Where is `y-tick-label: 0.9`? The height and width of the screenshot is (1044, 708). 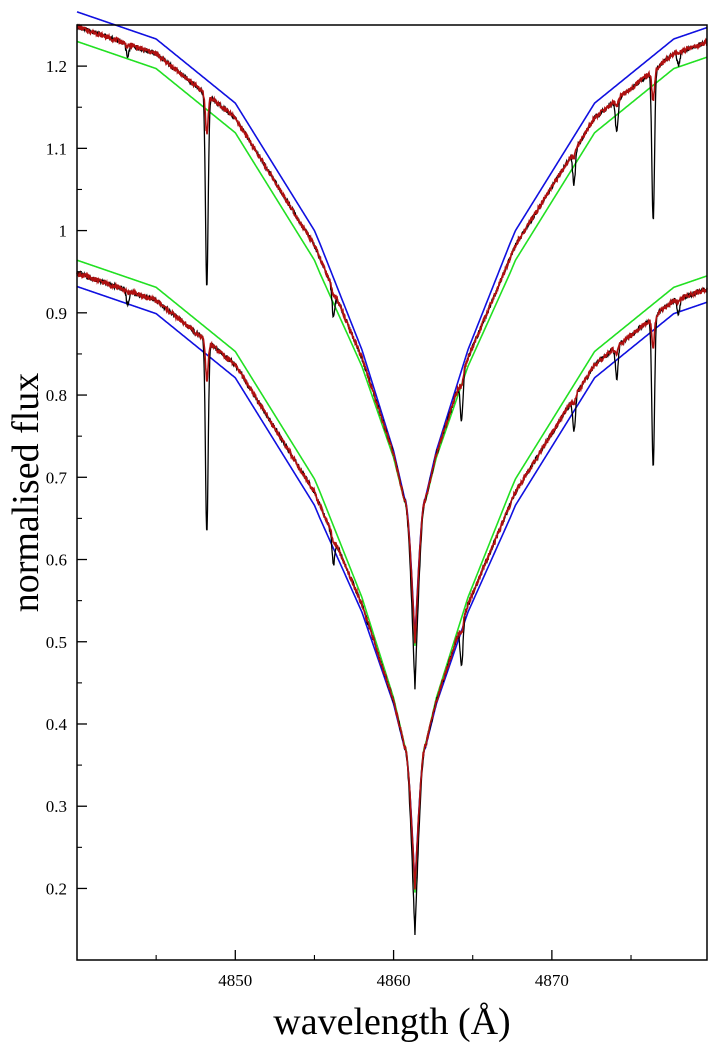 y-tick-label: 0.9 is located at coordinates (56, 313).